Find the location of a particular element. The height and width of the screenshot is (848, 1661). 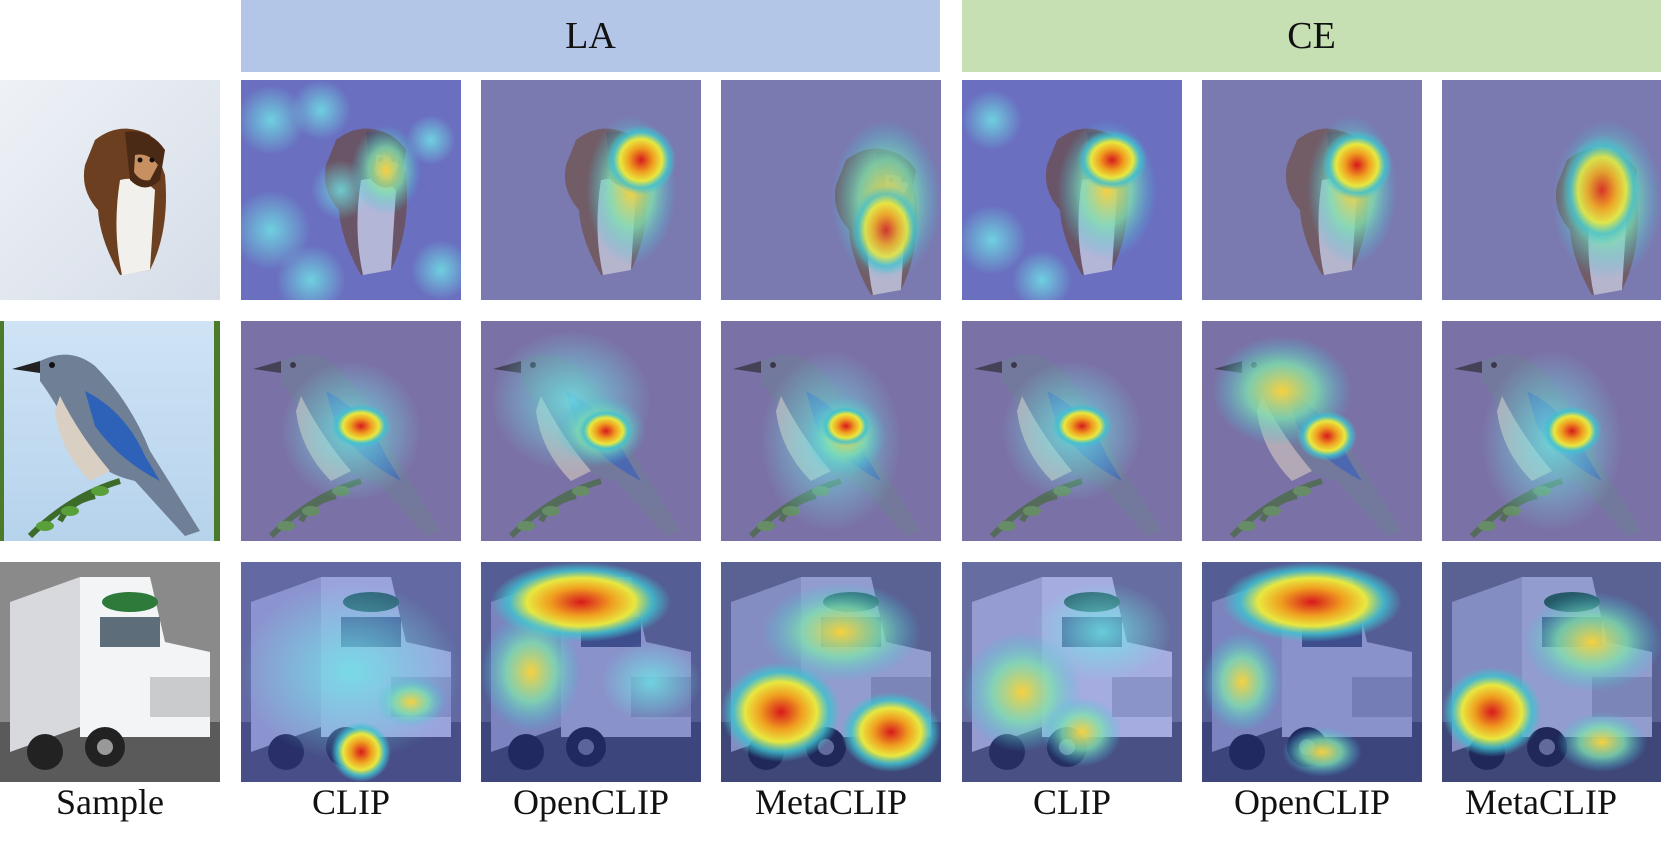

heatmap-ce-openclip-bird is located at coordinates (1312, 431).